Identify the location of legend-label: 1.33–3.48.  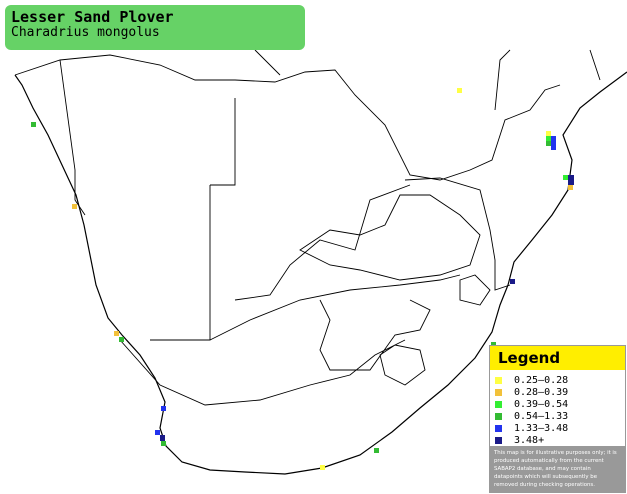
(541, 428).